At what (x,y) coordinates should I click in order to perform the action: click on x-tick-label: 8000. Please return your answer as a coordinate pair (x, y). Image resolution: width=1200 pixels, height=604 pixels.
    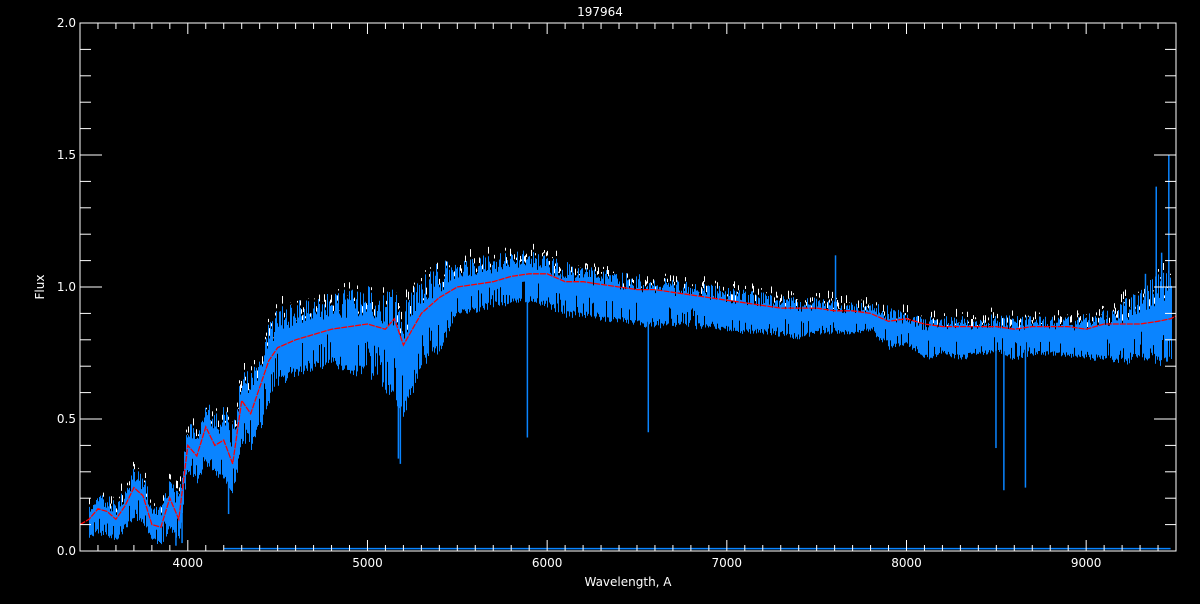
    Looking at the image, I should click on (906, 563).